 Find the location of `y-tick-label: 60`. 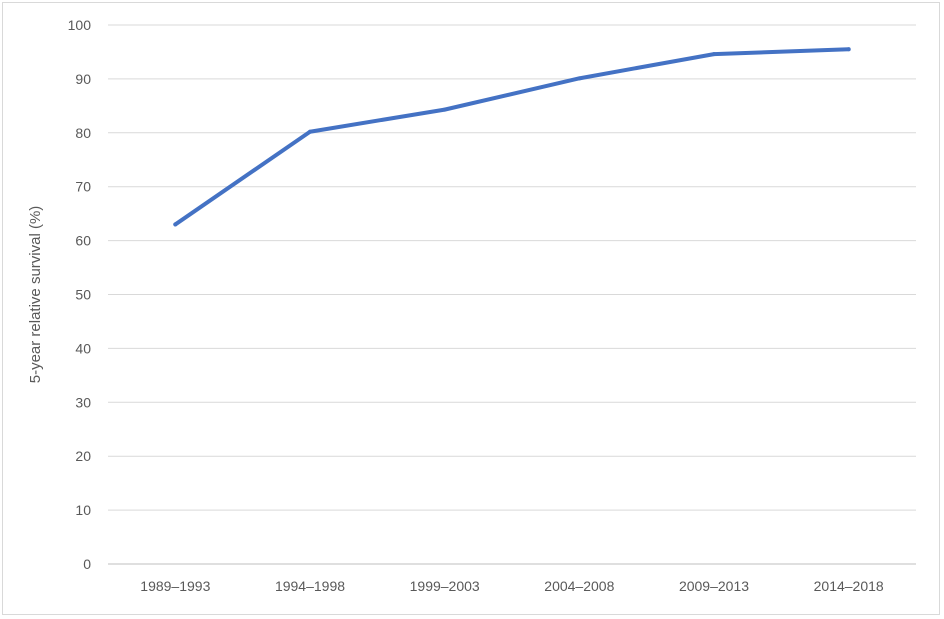

y-tick-label: 60 is located at coordinates (83, 241).